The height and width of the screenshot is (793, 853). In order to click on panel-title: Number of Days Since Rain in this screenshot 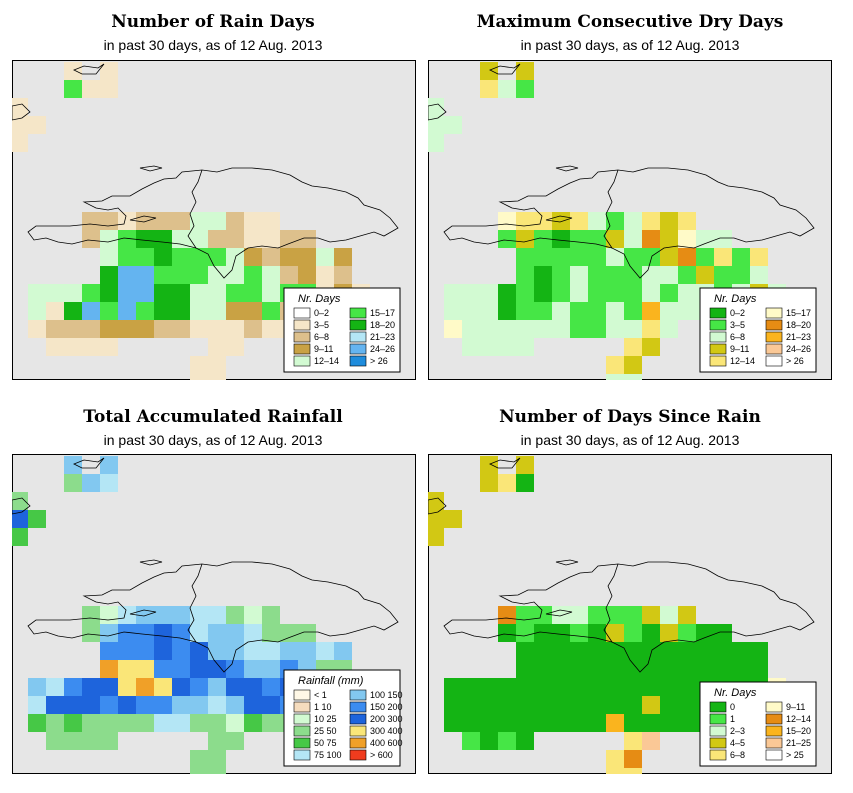, I will do `click(630, 417)`.